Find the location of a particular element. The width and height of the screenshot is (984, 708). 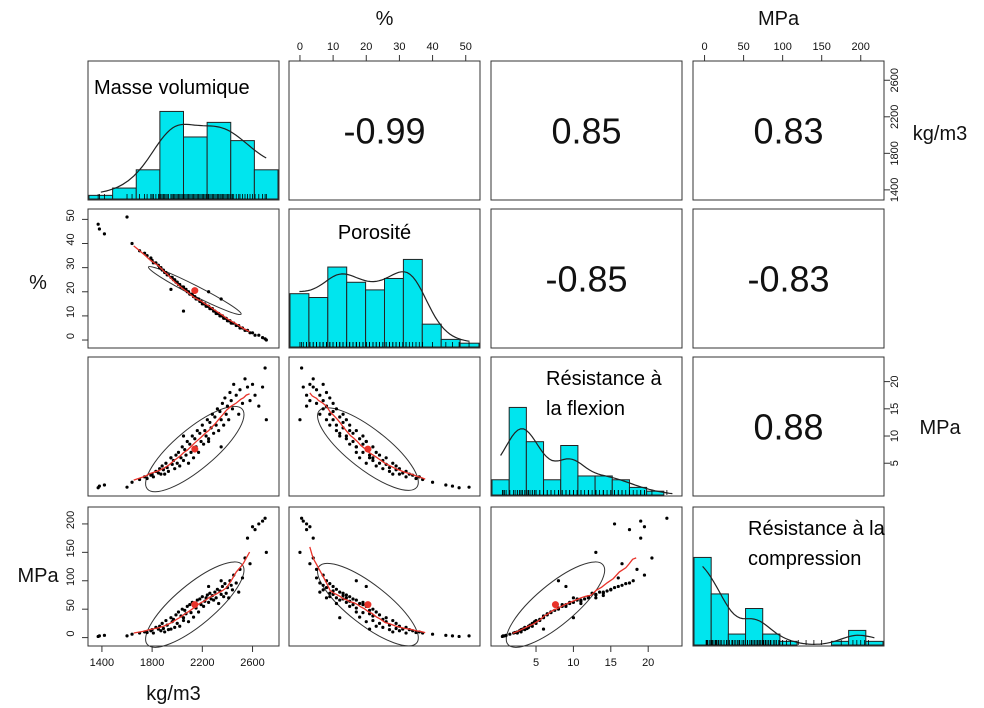

density-curve is located at coordinates (586, 461).